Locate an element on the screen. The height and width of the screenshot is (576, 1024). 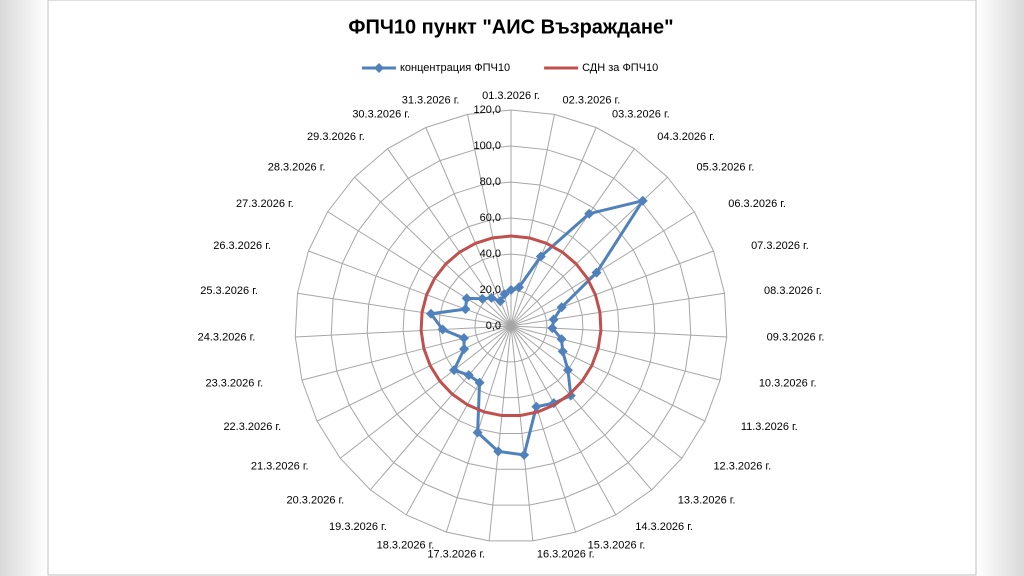
category-label: 10.3.2026 г. is located at coordinates (788, 384).